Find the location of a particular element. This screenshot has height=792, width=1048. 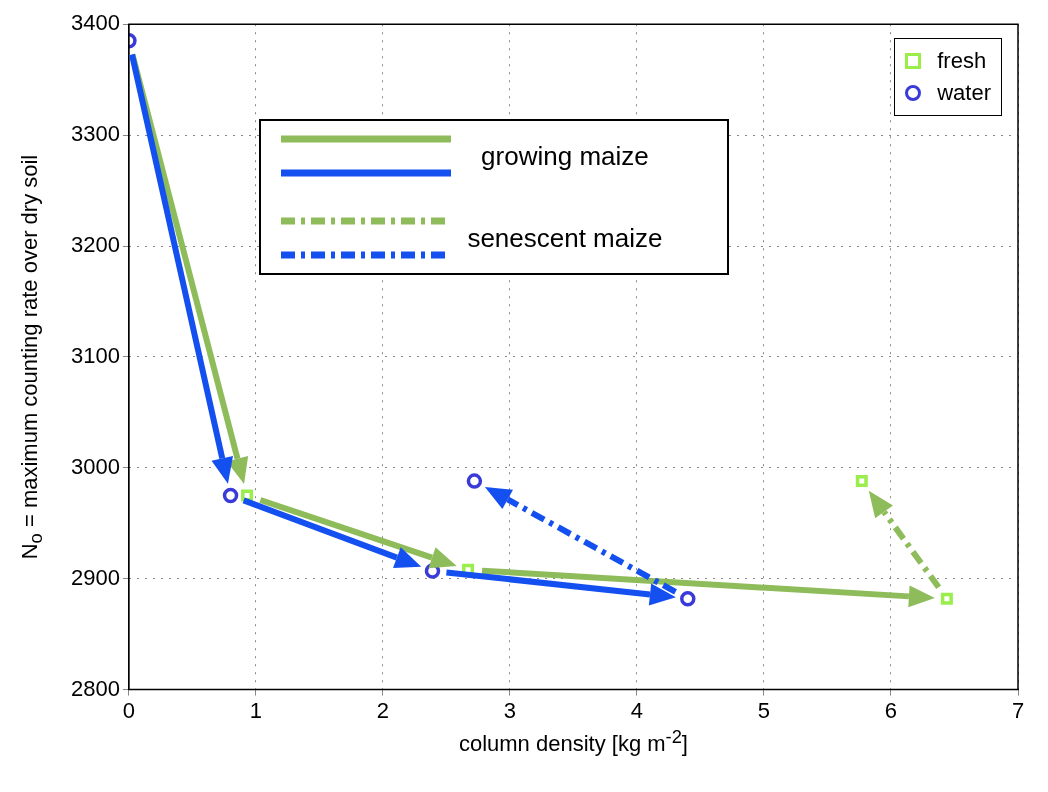

annotation: growing maize is located at coordinates (565, 156).